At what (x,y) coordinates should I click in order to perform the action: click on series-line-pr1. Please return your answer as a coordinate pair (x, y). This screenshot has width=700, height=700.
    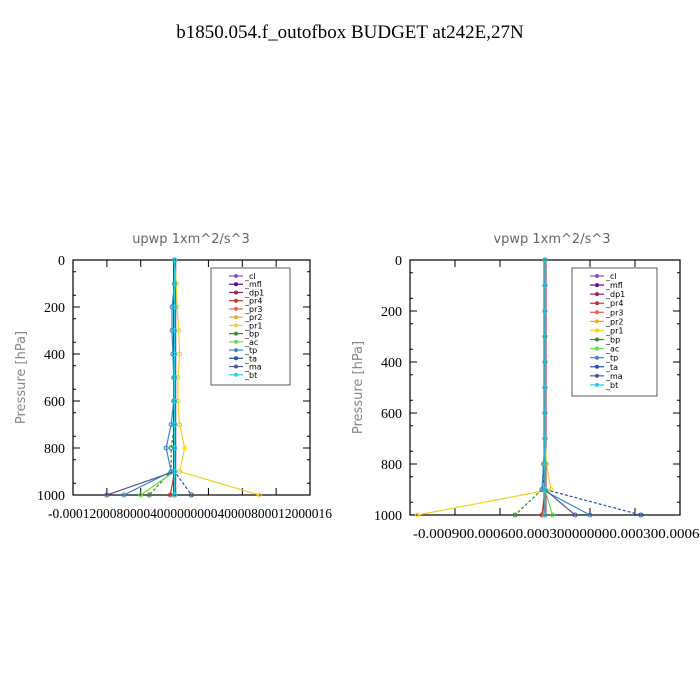
    Looking at the image, I should click on (217, 377).